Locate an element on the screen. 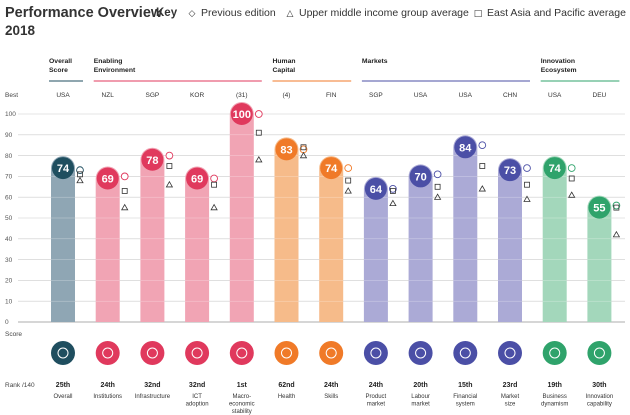  rank-label: 32nd is located at coordinates (152, 385).